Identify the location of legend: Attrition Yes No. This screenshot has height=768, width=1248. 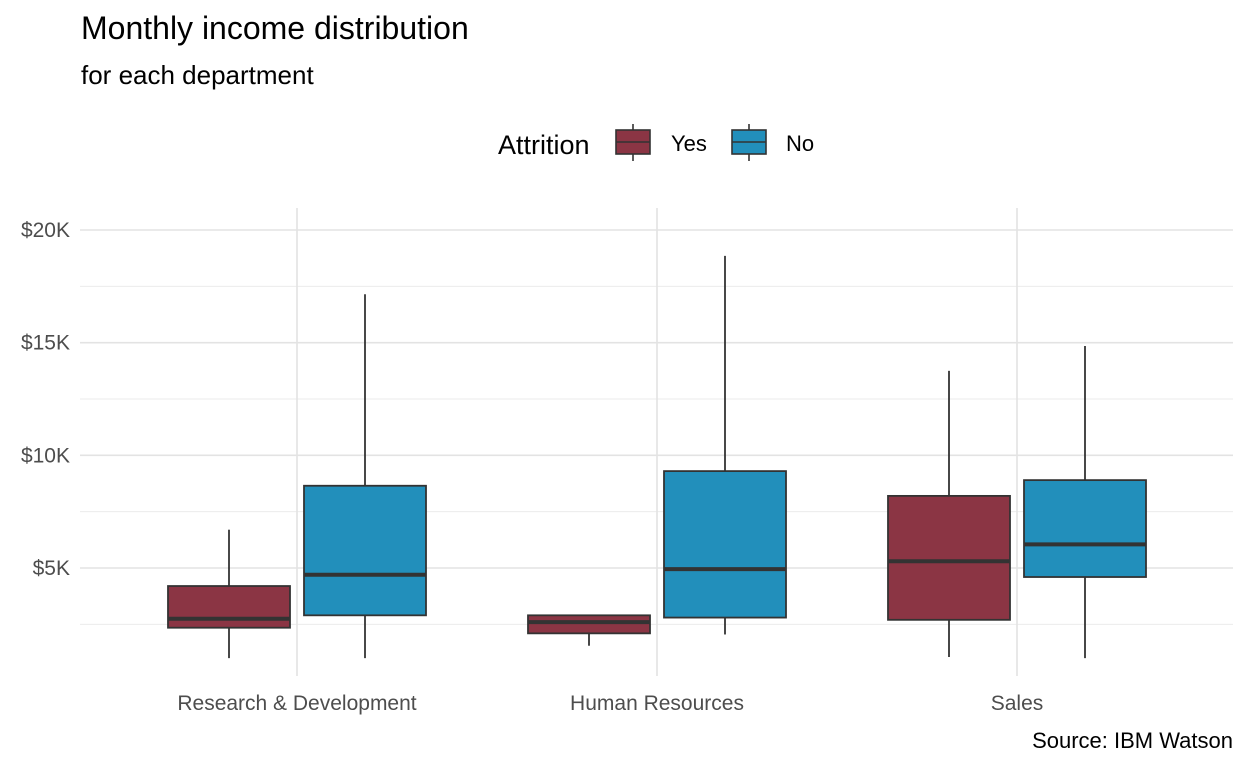
(656, 142).